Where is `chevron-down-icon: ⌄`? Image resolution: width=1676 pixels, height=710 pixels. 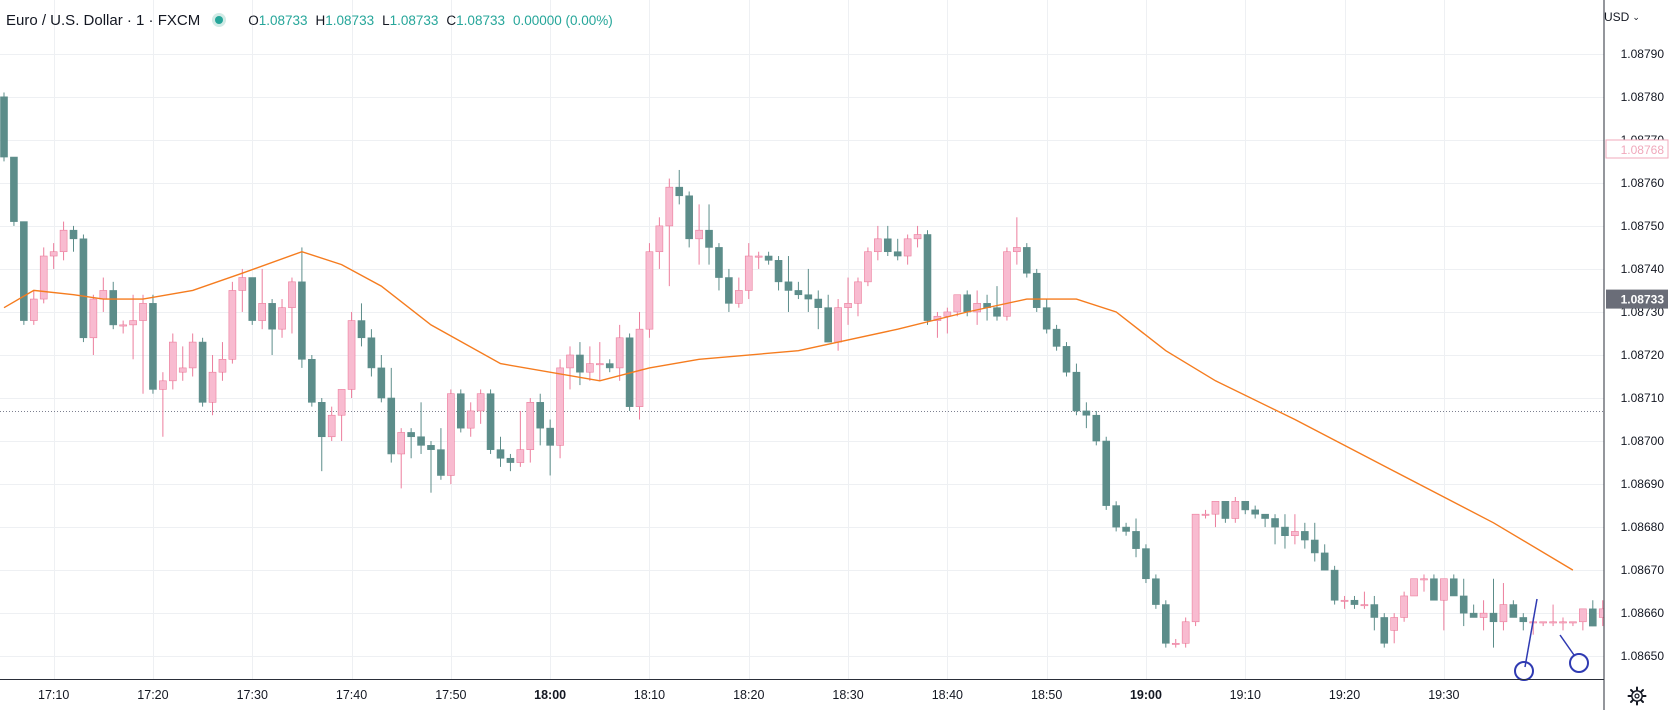 chevron-down-icon: ⌄ is located at coordinates (1636, 16).